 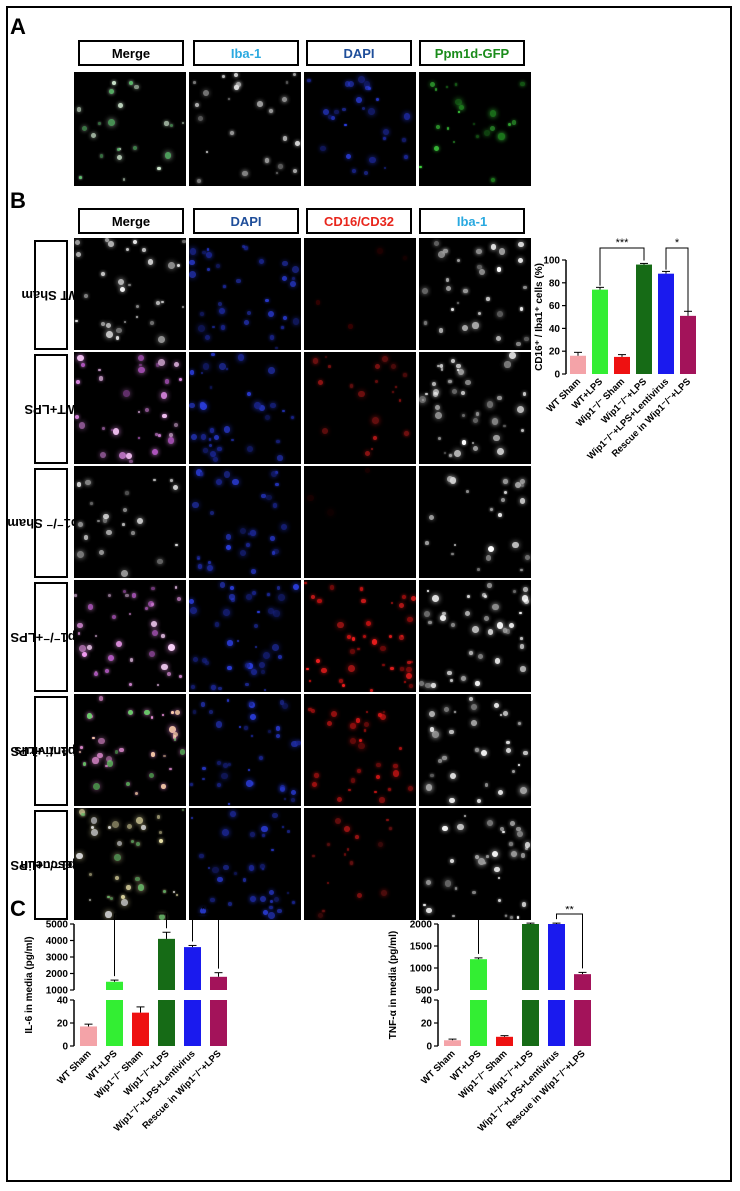 What do you see at coordinates (423, 991) in the screenshot?
I see `y-tick-label: 500` at bounding box center [423, 991].